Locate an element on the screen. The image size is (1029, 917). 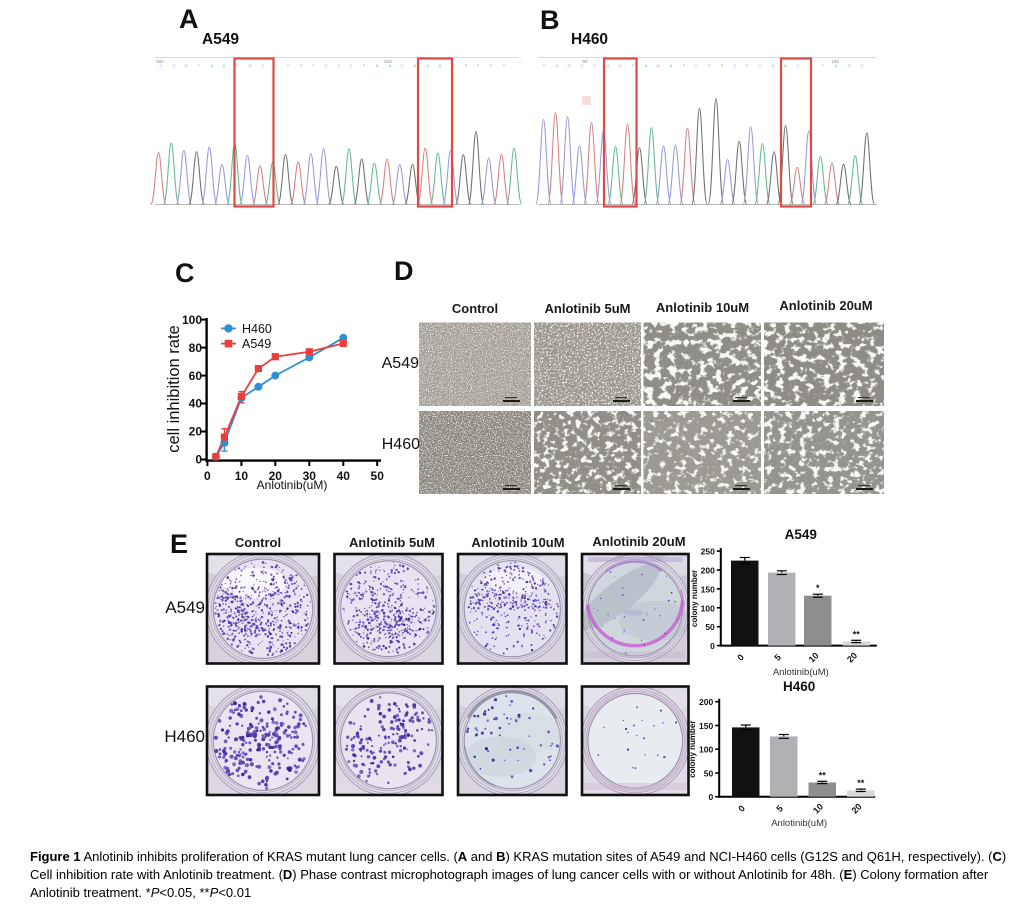
svg-text: cell inhibition rate is located at coordinates (174, 389).